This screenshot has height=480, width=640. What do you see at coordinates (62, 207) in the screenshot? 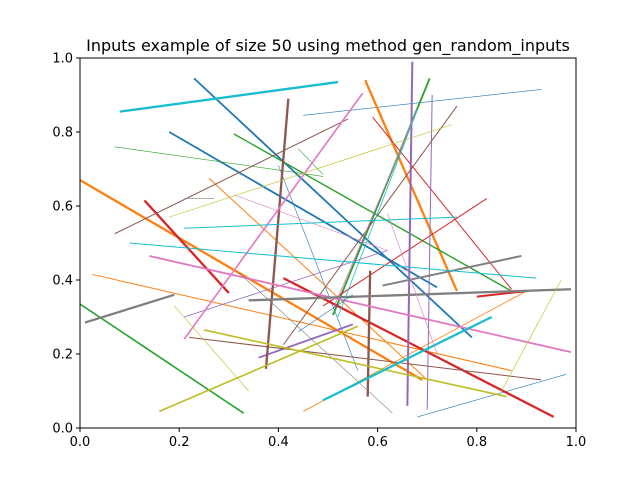
I see `y-tick-label-3: 0.6` at bounding box center [62, 207].